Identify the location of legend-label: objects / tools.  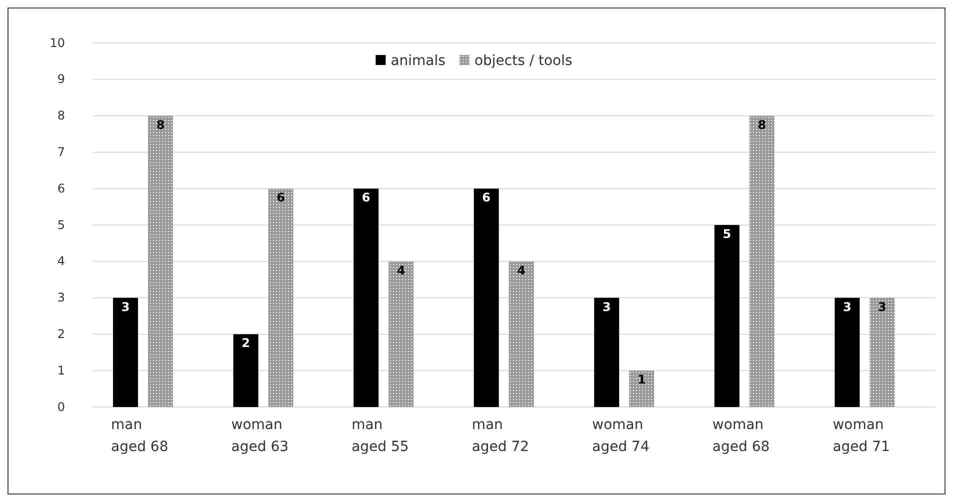
(523, 61).